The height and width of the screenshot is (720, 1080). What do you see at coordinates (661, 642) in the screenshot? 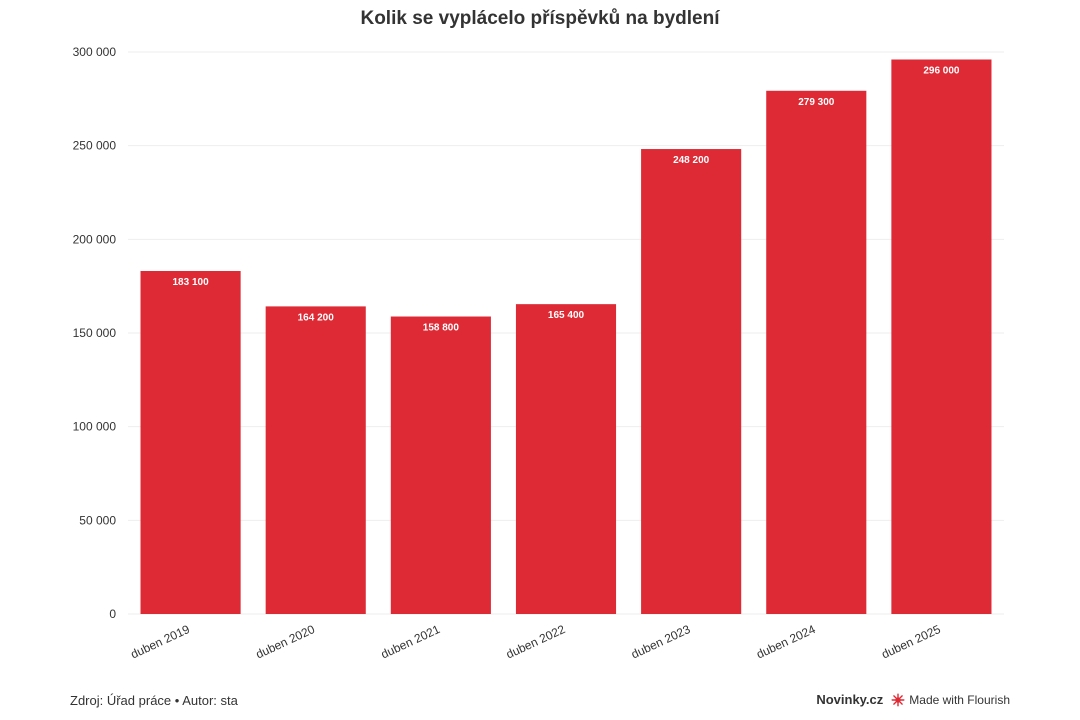
I see `x-tick-label: duben 2023` at bounding box center [661, 642].